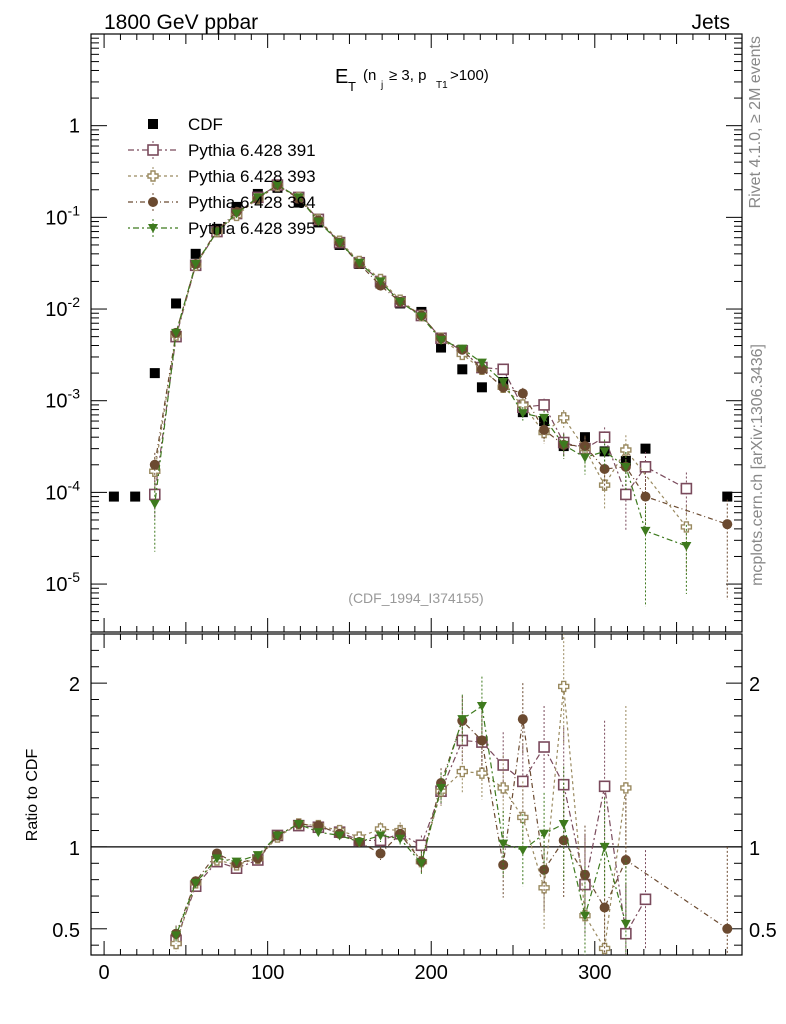 This screenshot has height=1024, width=786. What do you see at coordinates (594, 973) in the screenshot?
I see `x-tick-label: 300` at bounding box center [594, 973].